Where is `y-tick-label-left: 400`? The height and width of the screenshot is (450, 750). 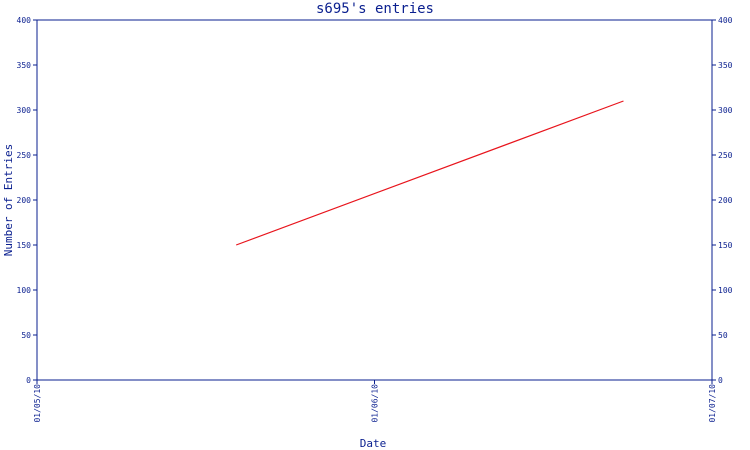 y-tick-label-left: 400 is located at coordinates (24, 20).